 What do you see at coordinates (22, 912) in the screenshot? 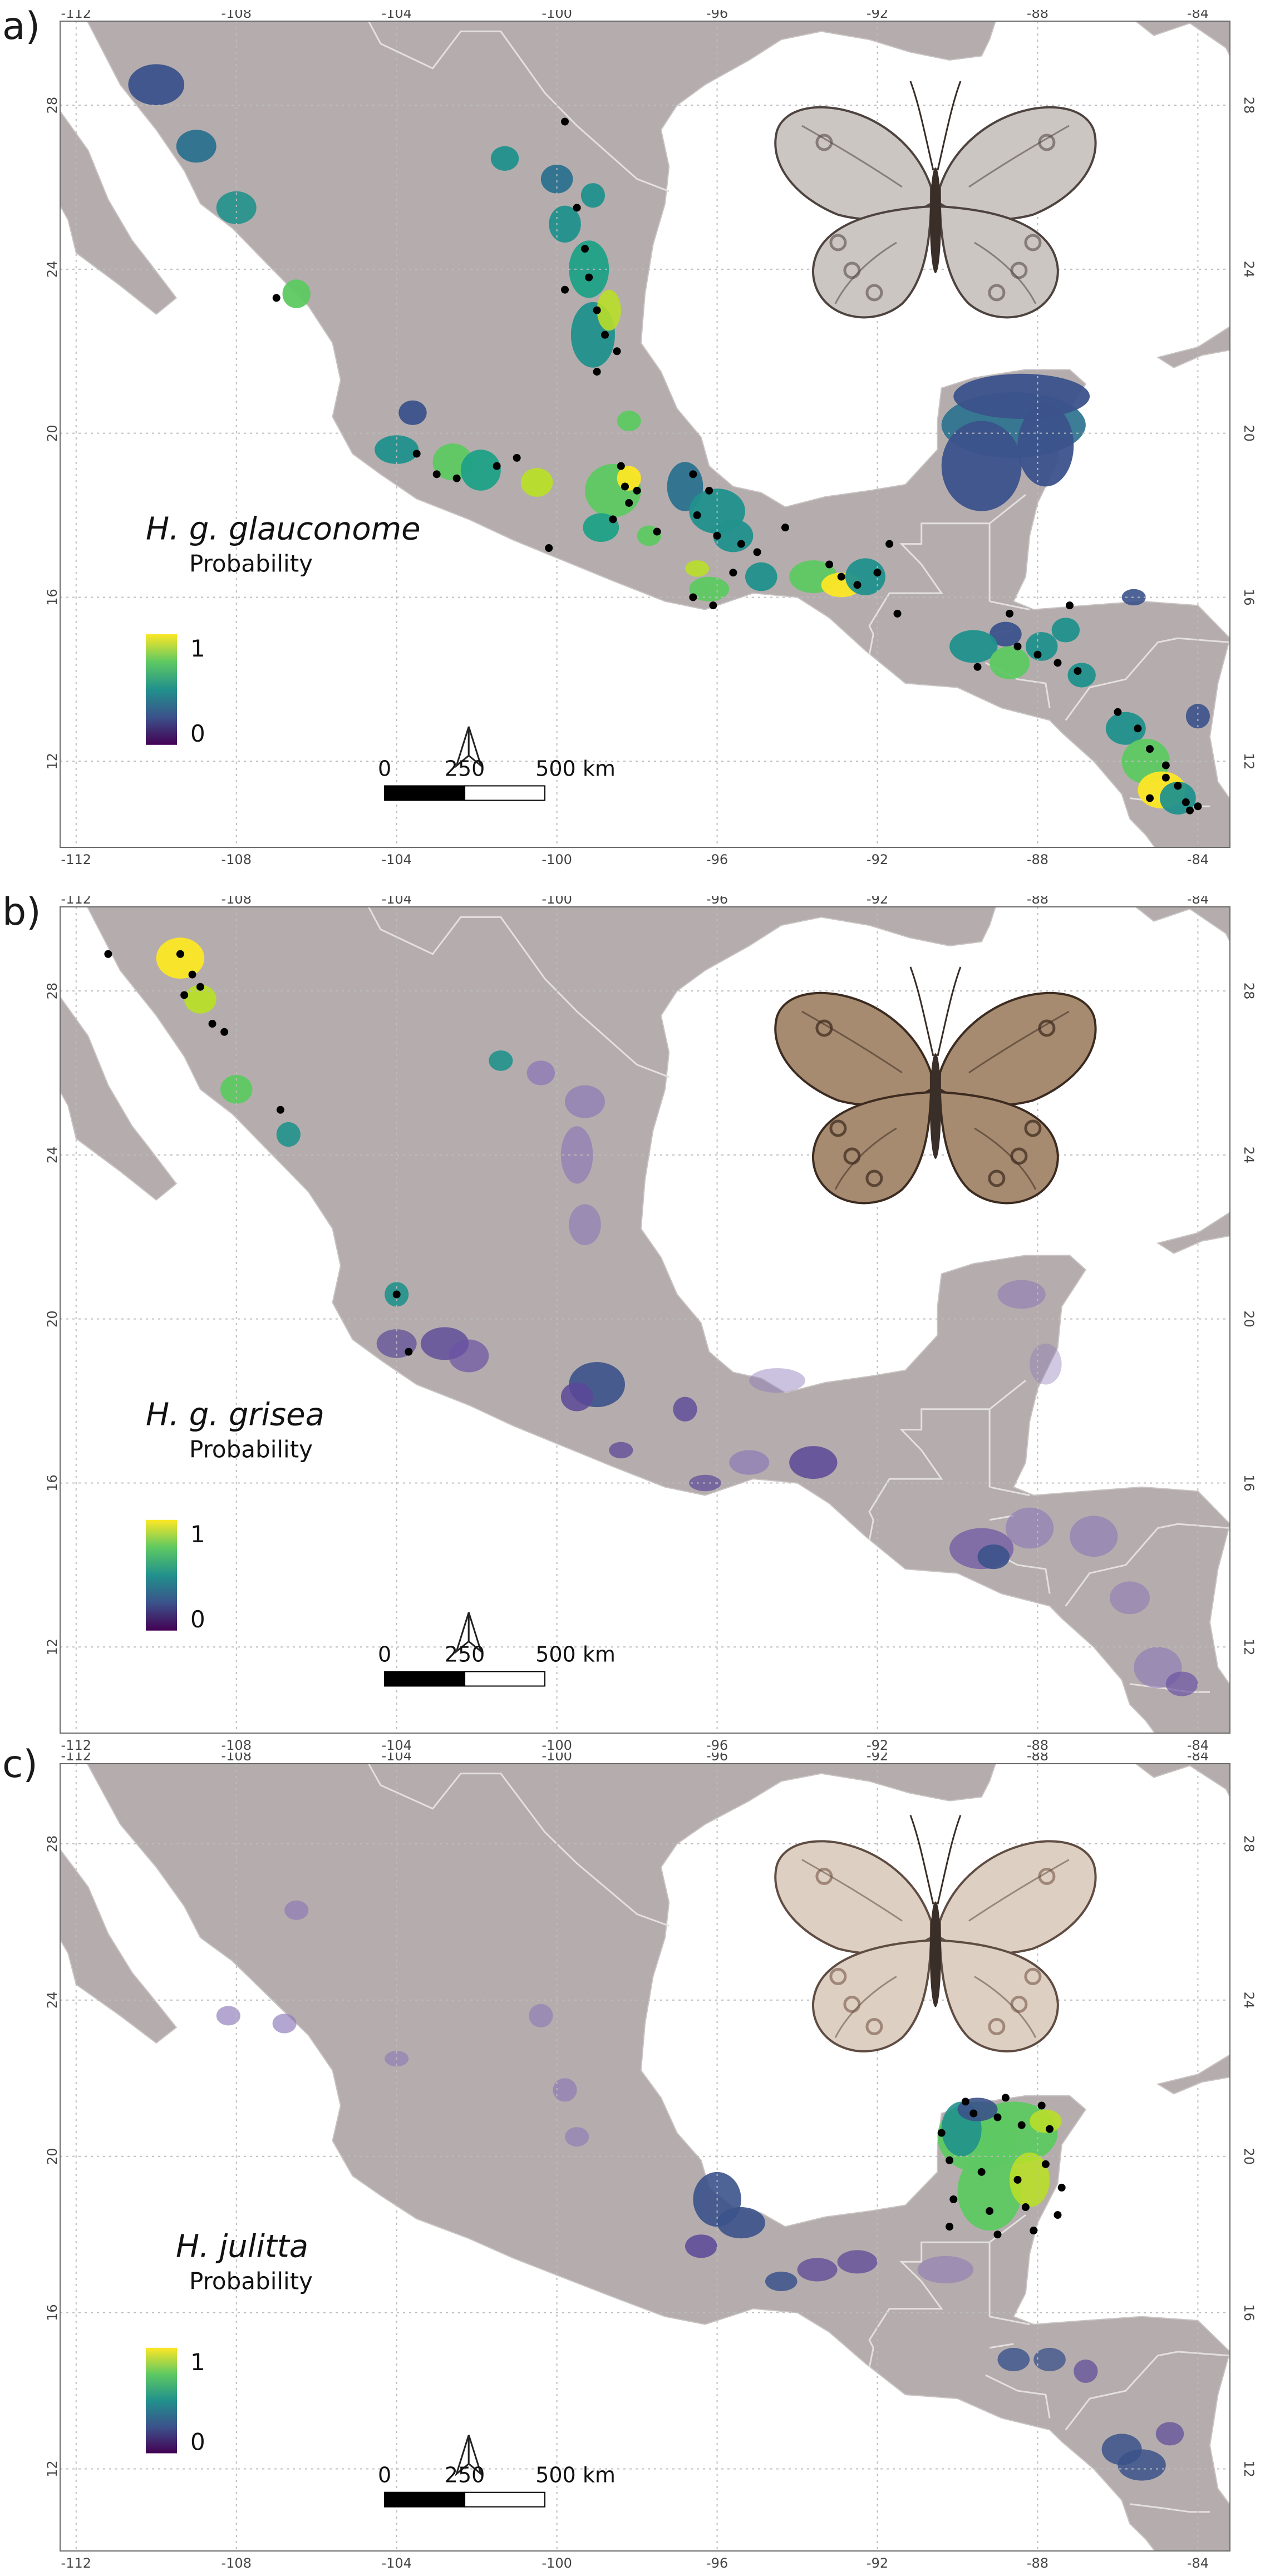
I see `panel-b-letter: b)` at bounding box center [22, 912].